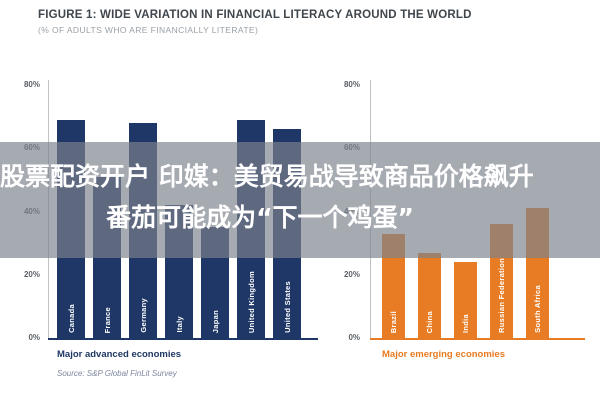 Image resolution: width=600 pixels, height=400 pixels. I want to click on bar-label: United Kingdom, so click(251, 301).